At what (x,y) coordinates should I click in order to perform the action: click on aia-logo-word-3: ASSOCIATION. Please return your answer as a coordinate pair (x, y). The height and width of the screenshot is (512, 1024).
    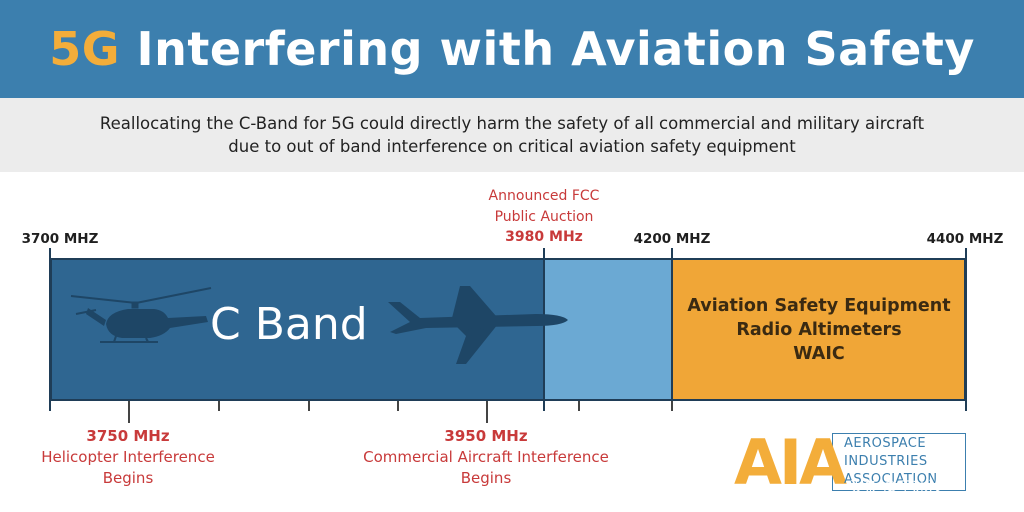
    Looking at the image, I should click on (891, 479).